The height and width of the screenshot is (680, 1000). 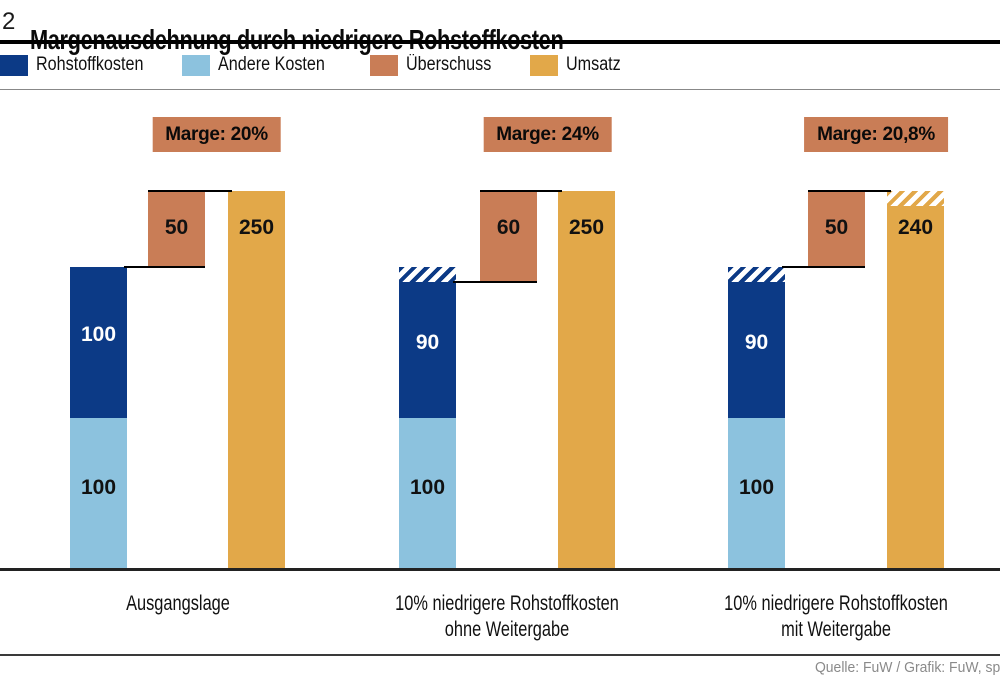 I want to click on value-label-ueberschuss: 60, so click(x=508, y=227).